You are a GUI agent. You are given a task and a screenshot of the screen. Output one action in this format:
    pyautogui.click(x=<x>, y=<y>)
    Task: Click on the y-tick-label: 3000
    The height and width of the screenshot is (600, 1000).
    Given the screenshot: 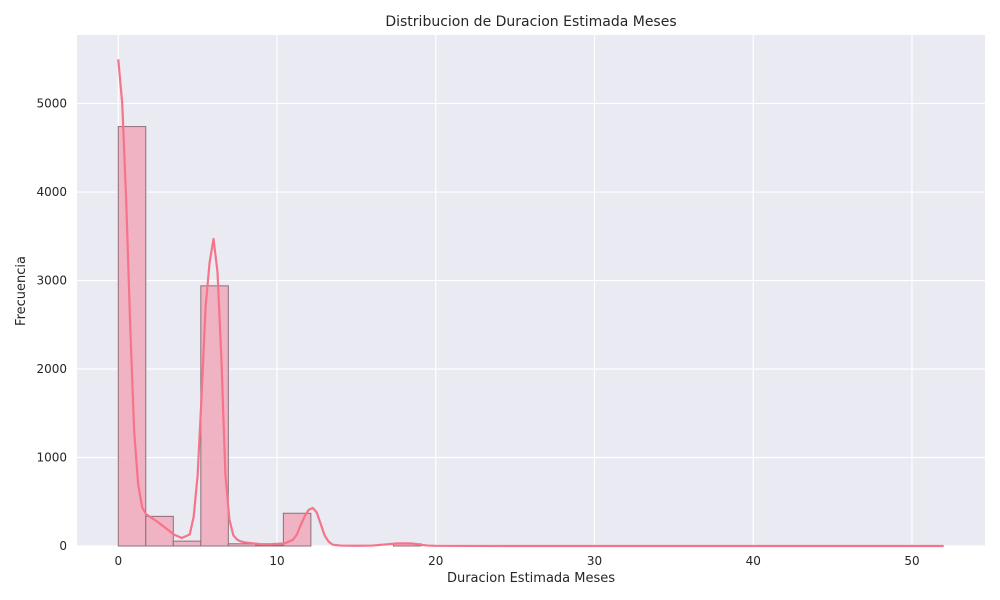 What is the action you would take?
    pyautogui.click(x=51, y=281)
    